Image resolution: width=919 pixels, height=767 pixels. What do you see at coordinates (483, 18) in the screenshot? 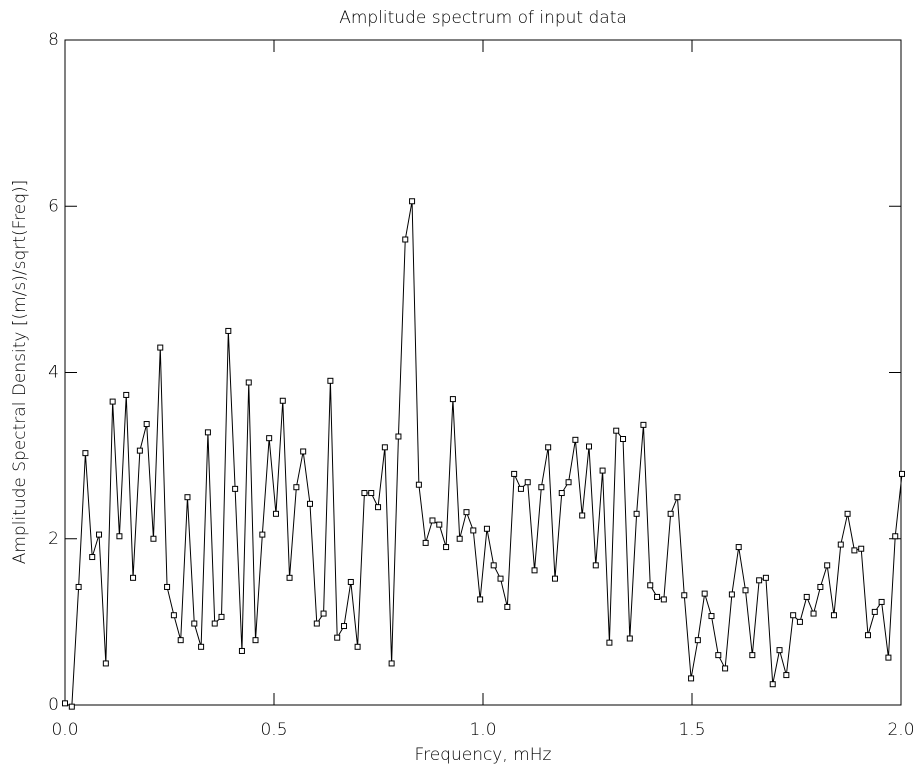
I see `chart-title: Amplitude spectrum of input data` at bounding box center [483, 18].